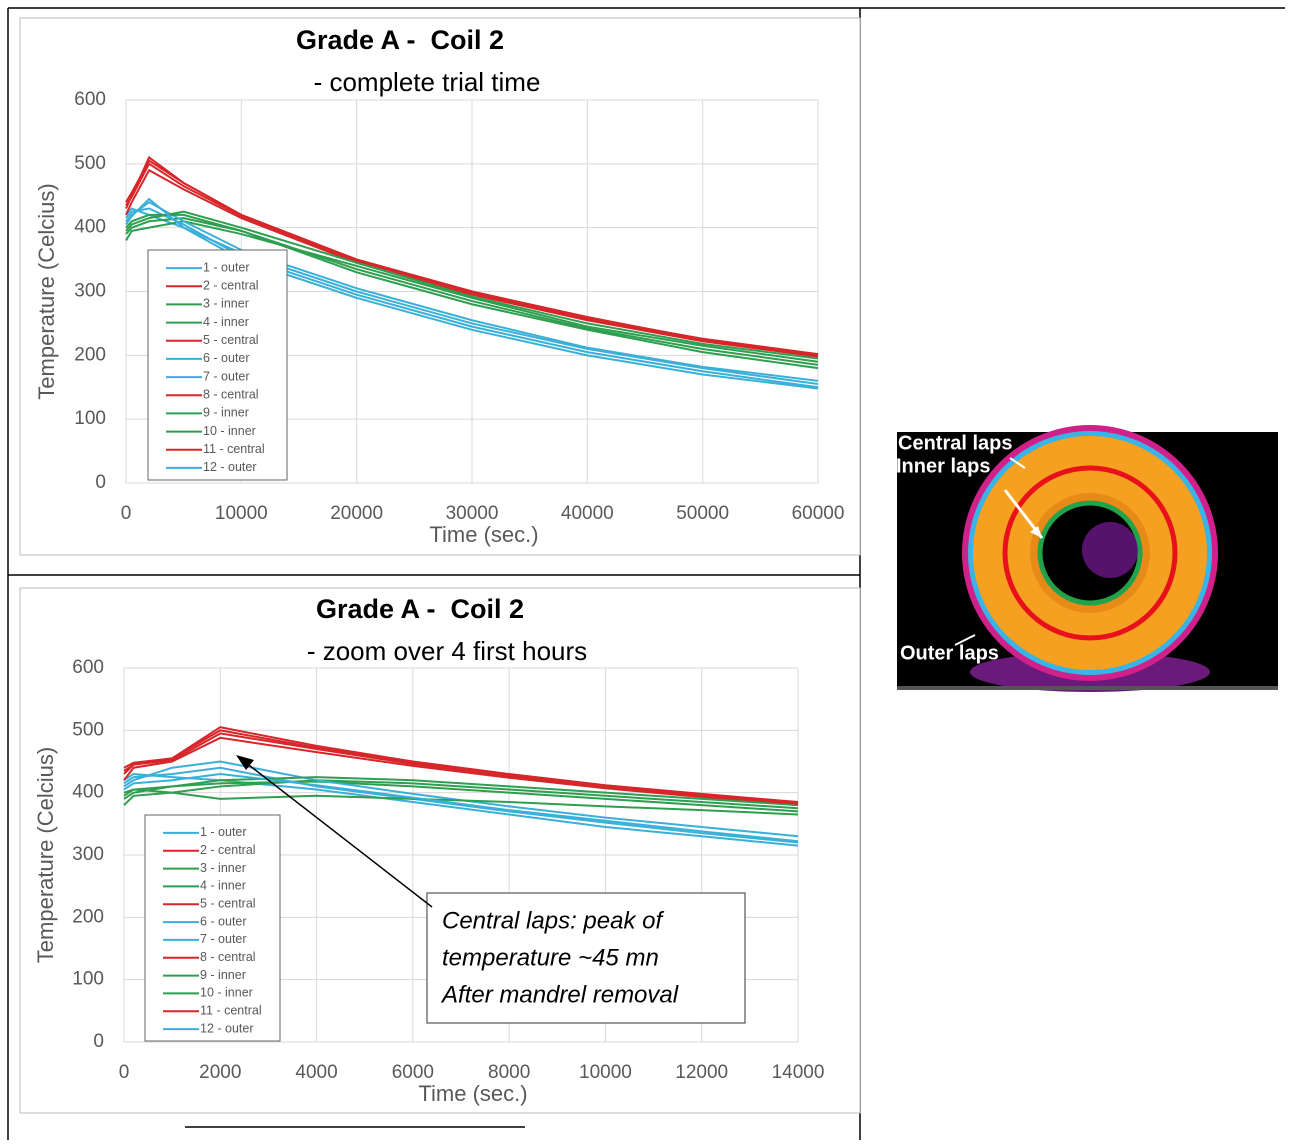  Describe the element at coordinates (818, 513) in the screenshot. I see `x-tick-label: 60000` at that location.